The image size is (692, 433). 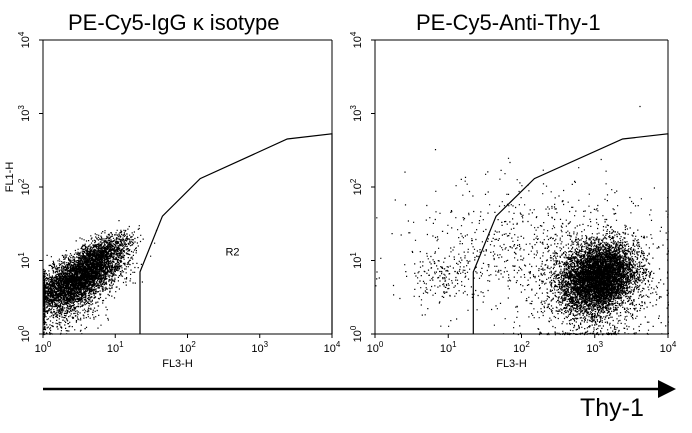 What do you see at coordinates (174, 22) in the screenshot?
I see `panel-title-isotype: PE-Cy5-IgG κ isotype` at bounding box center [174, 22].